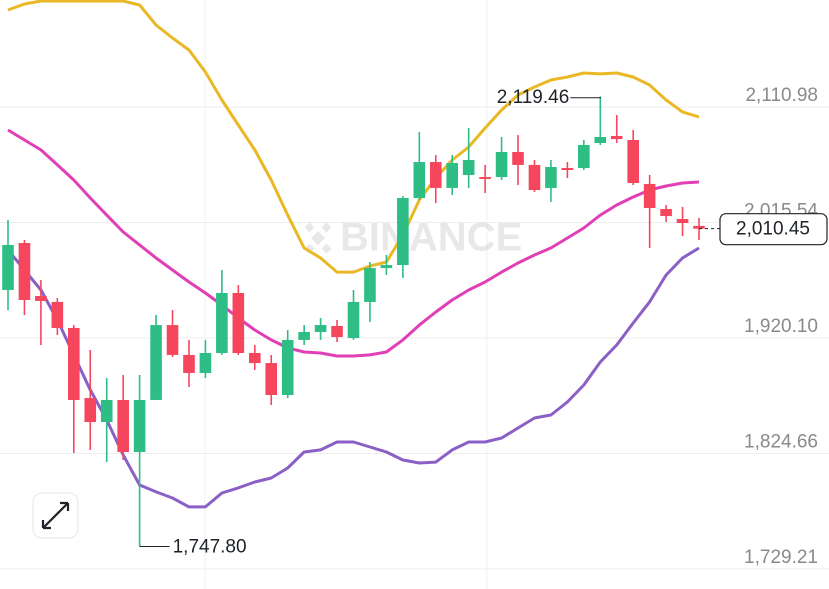 This screenshot has width=829, height=589. Describe the element at coordinates (781, 442) in the screenshot. I see `y-tick-label: 1,824.66` at that location.